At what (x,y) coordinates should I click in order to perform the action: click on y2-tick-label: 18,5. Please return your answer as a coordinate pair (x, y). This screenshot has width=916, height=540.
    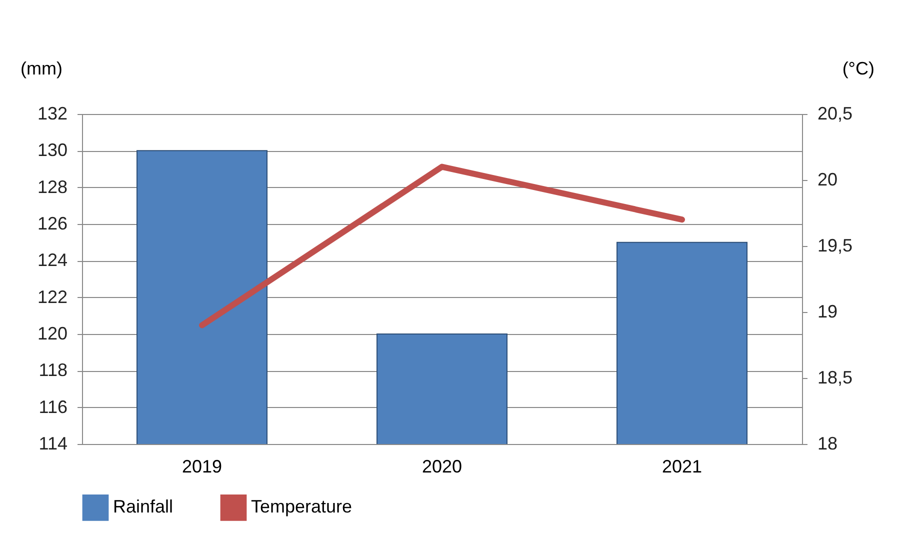
    Looking at the image, I should click on (835, 378).